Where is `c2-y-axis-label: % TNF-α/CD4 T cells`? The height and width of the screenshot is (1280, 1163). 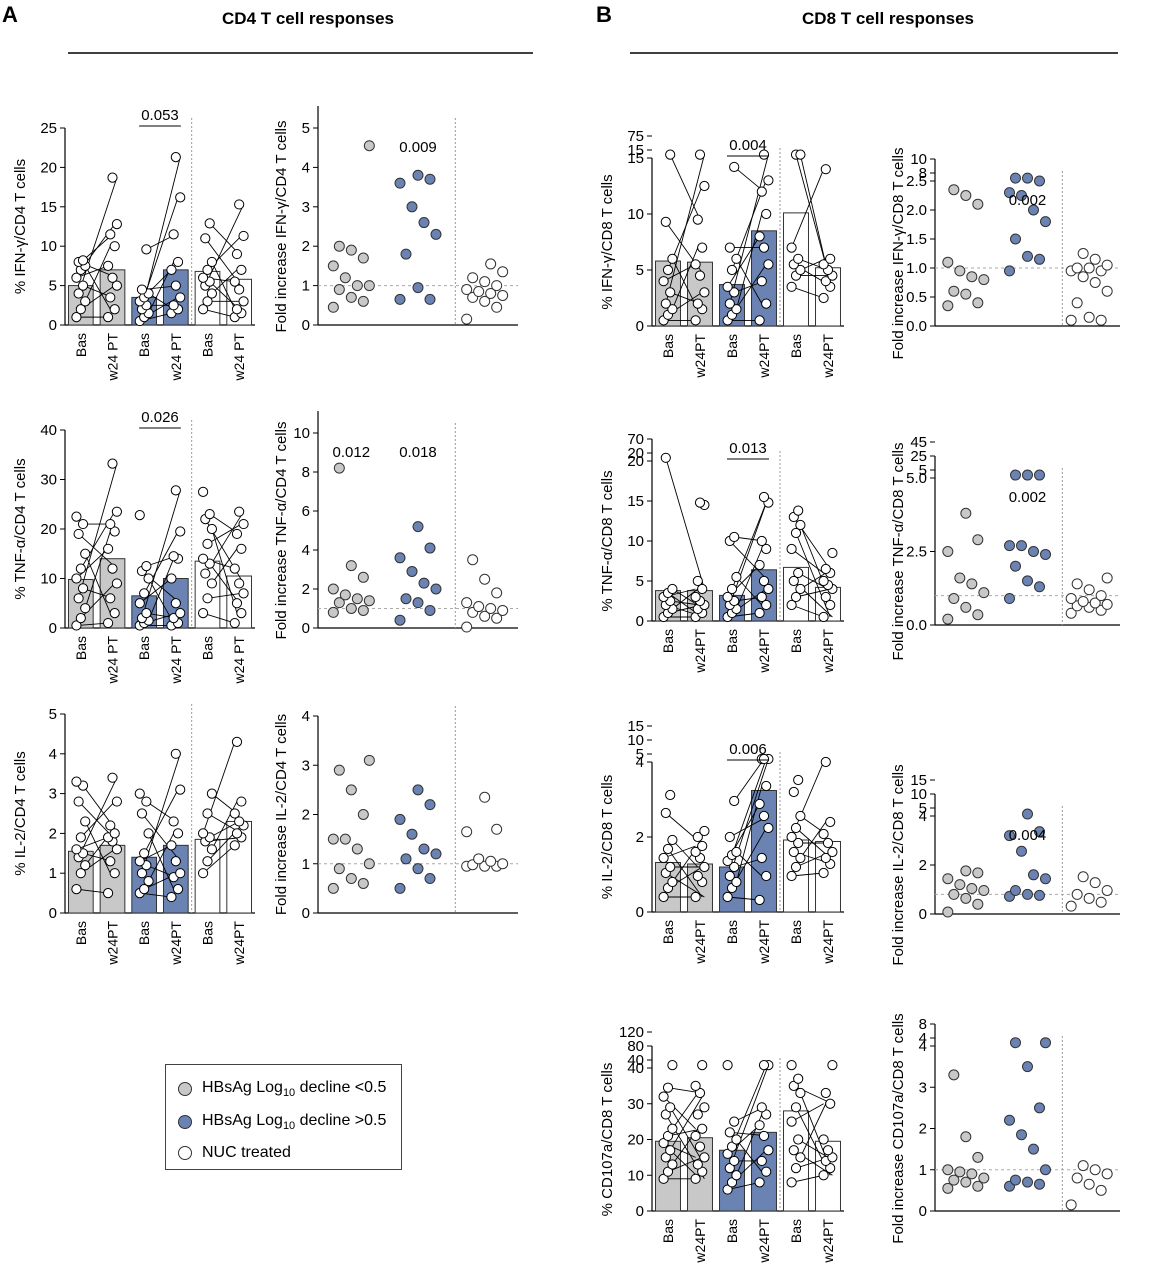 c2-y-axis-label: % TNF-α/CD4 T cells is located at coordinates (20, 528).